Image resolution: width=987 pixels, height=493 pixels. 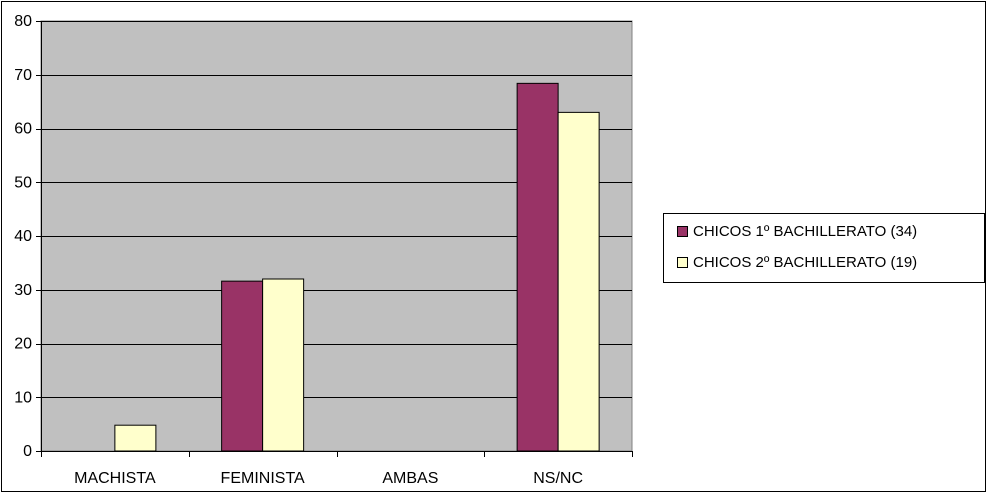 I want to click on x-tick-label: NS/NC, so click(x=558, y=478).